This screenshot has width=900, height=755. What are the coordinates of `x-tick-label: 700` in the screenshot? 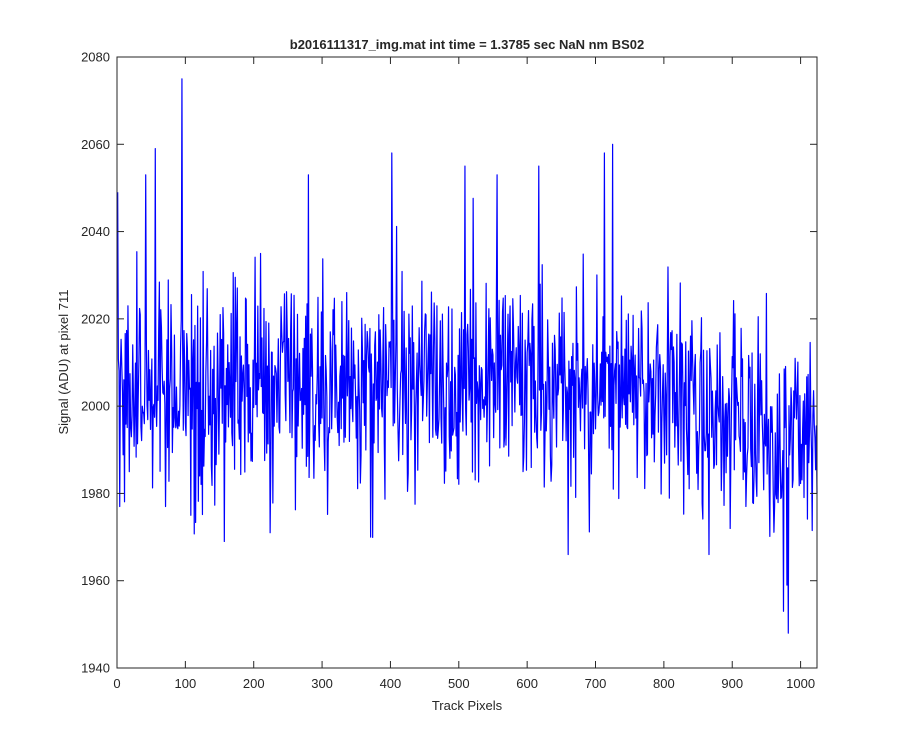 It's located at (596, 683).